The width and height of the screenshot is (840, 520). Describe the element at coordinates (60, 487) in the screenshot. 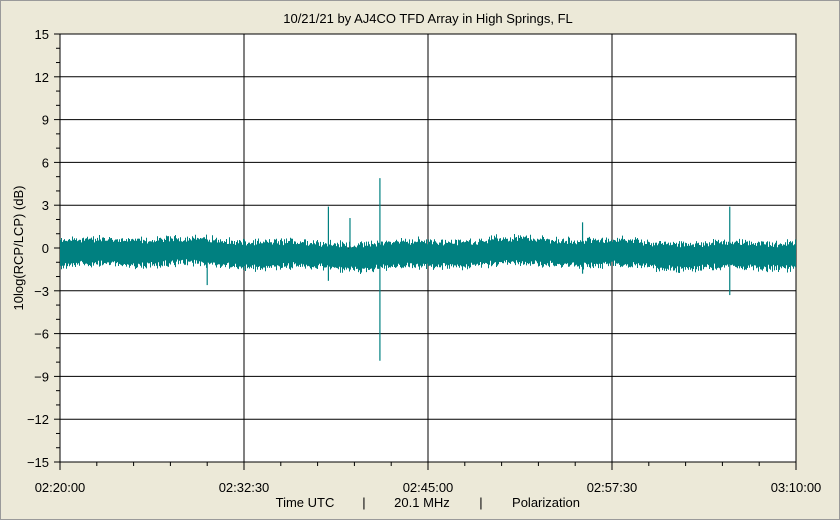

I see `x-tick-label: 02:20:00` at that location.